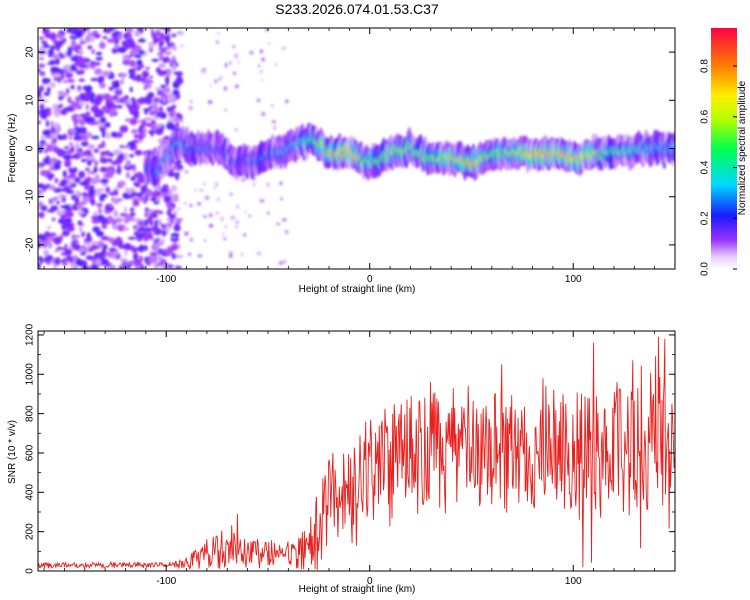  Describe the element at coordinates (705, 116) in the screenshot. I see `colorbar-tick-label: 0.6` at that location.